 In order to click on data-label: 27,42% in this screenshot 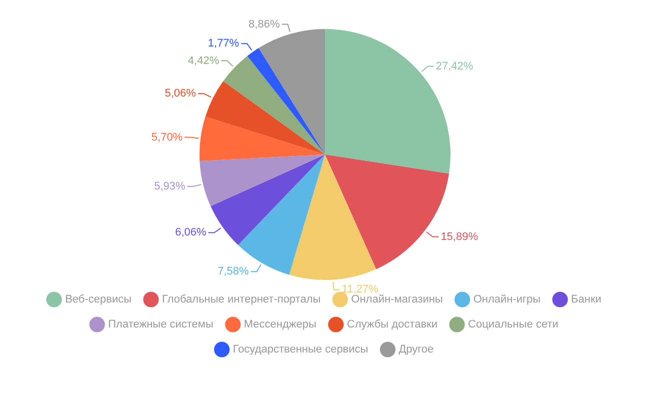, I will do `click(455, 66)`.